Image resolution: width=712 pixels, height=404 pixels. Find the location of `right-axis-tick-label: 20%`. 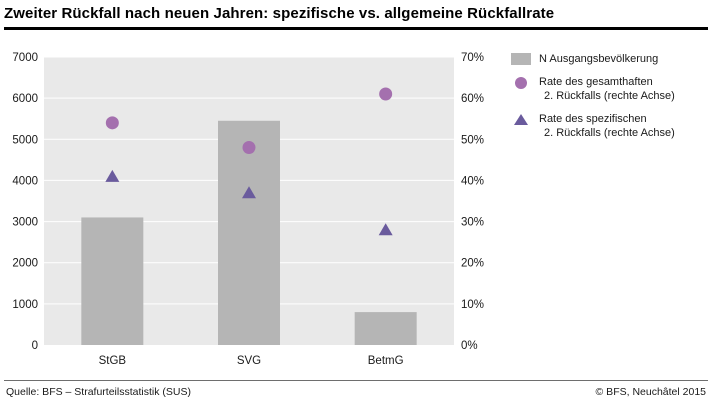

right-axis-tick-label: 20% is located at coordinates (472, 264).